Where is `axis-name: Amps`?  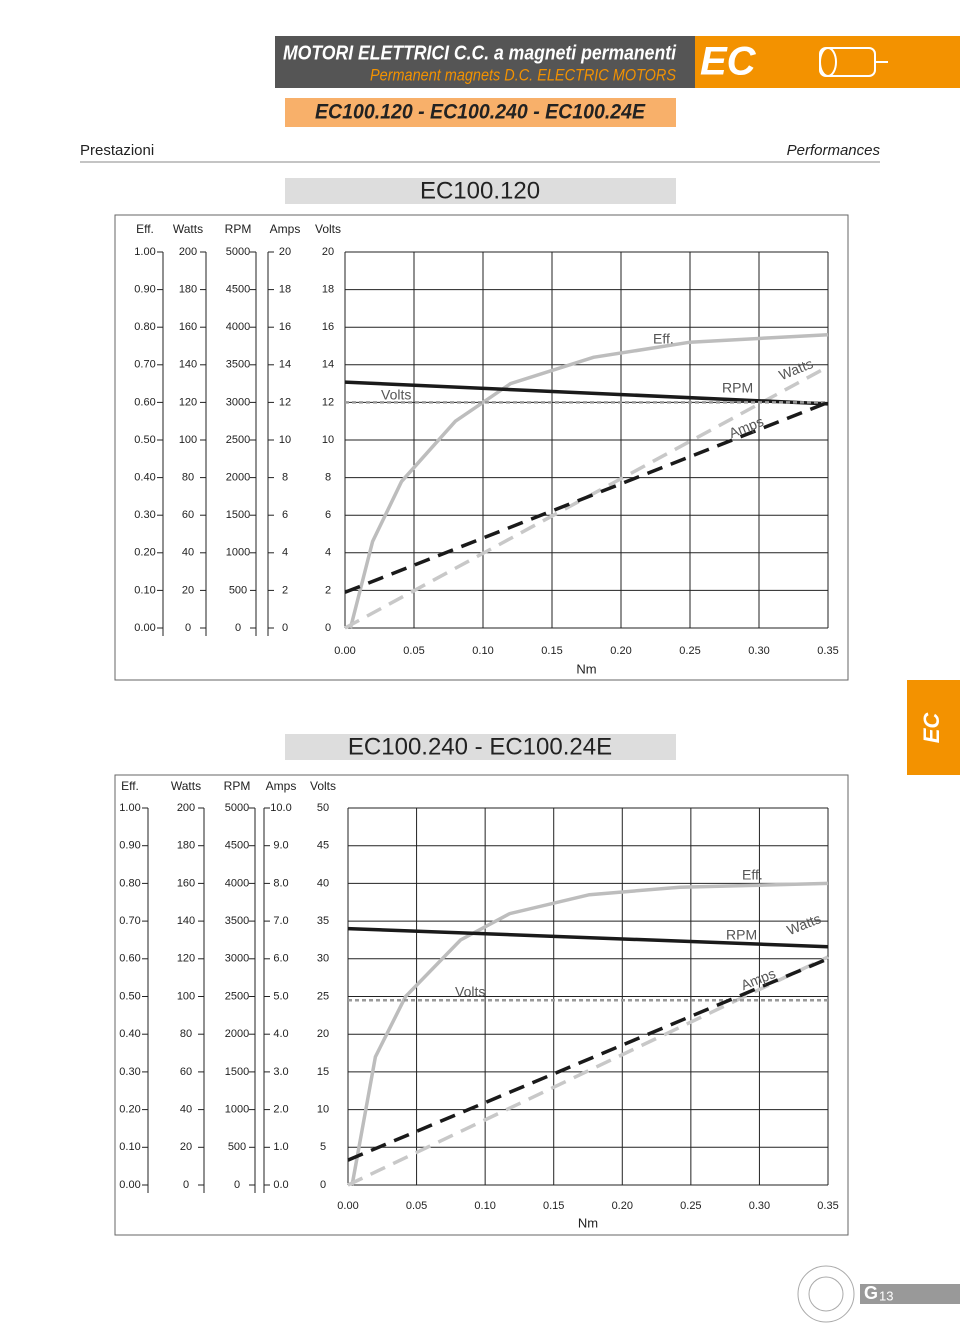 axis-name: Amps is located at coordinates (281, 786).